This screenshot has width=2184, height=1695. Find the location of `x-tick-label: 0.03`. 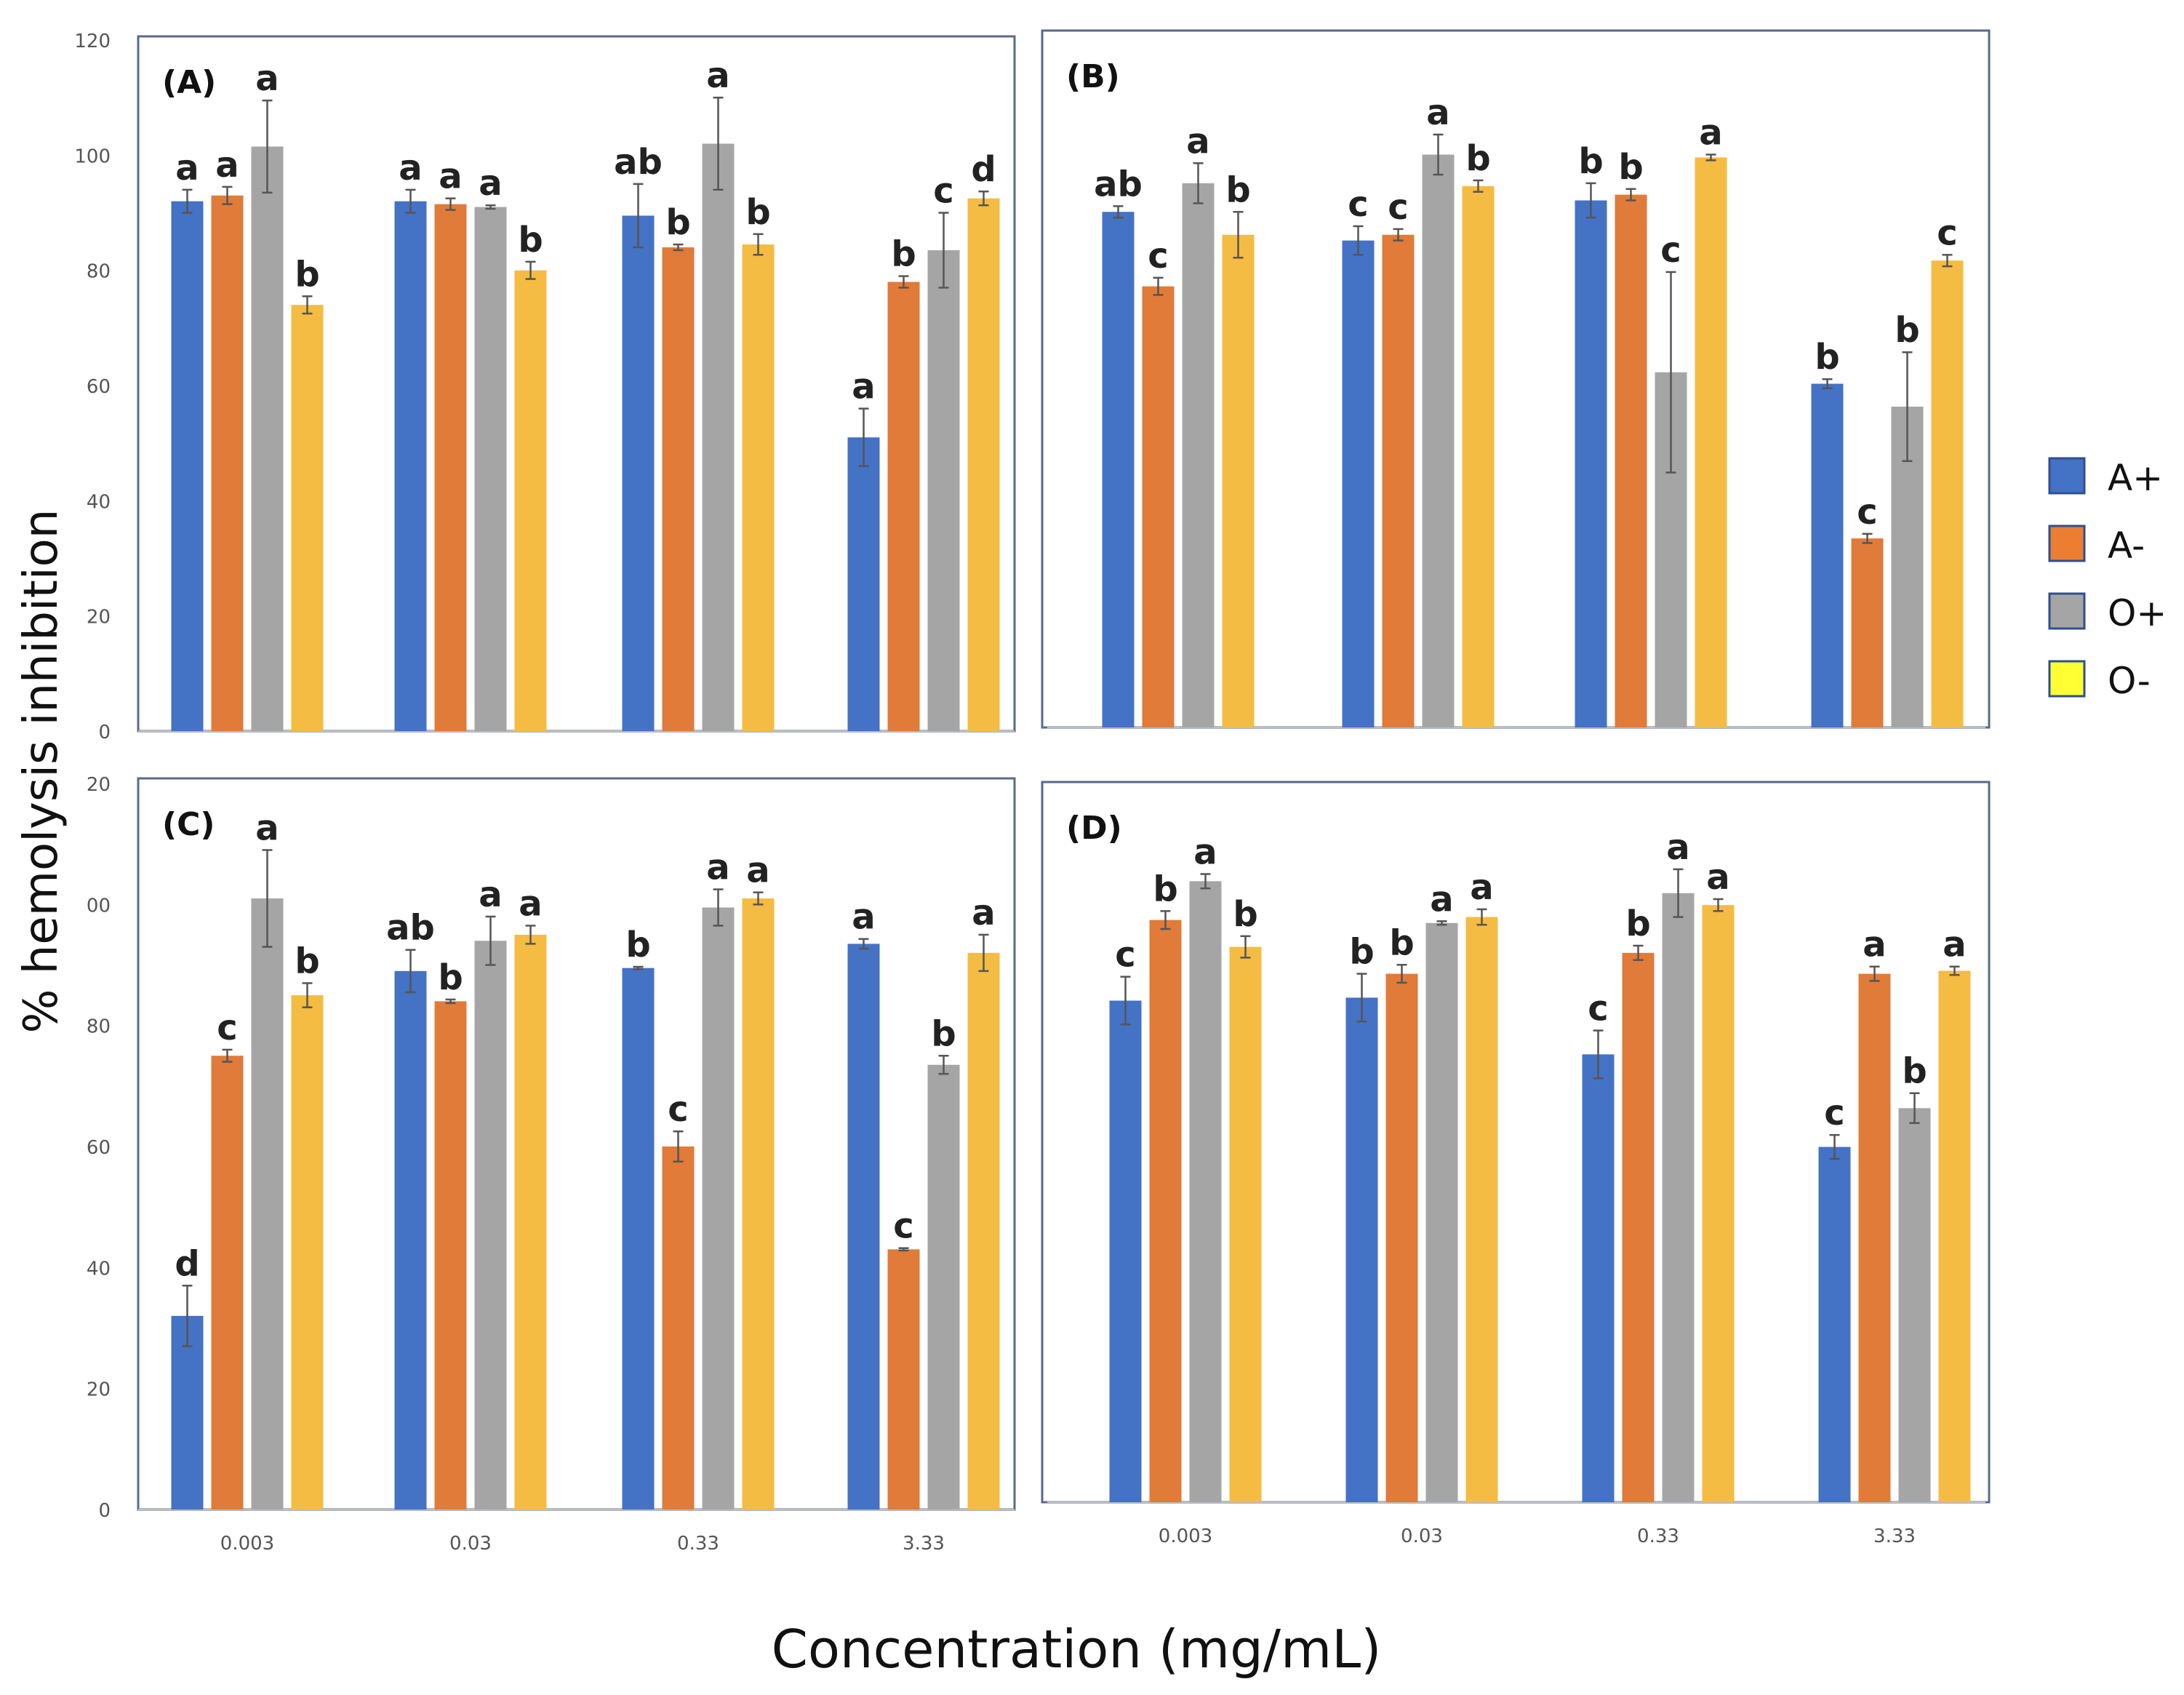

x-tick-label: 0.03 is located at coordinates (1422, 1537).